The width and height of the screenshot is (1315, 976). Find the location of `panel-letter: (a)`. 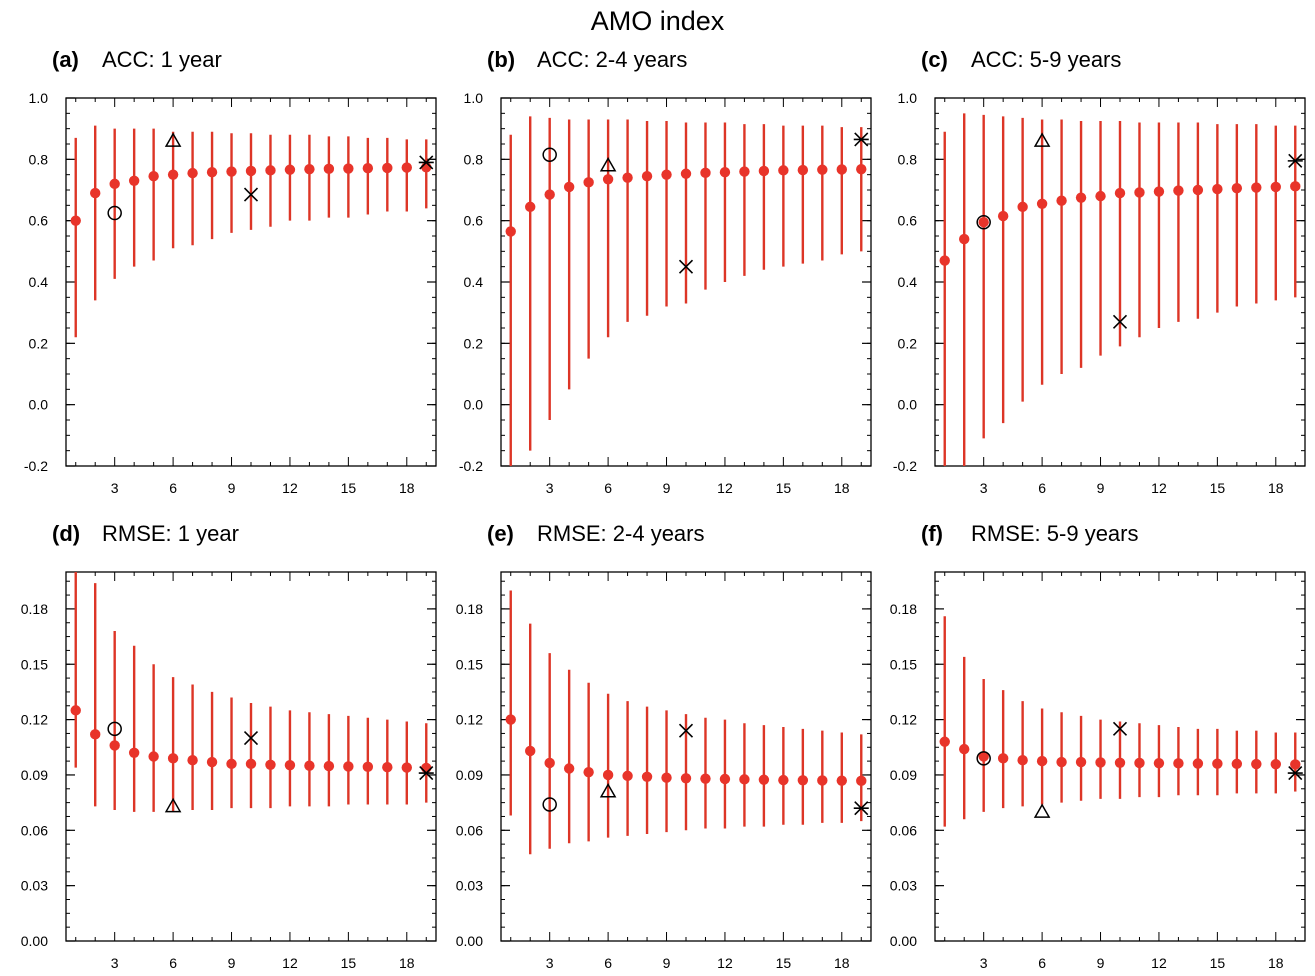

panel-letter: (a) is located at coordinates (65, 59).